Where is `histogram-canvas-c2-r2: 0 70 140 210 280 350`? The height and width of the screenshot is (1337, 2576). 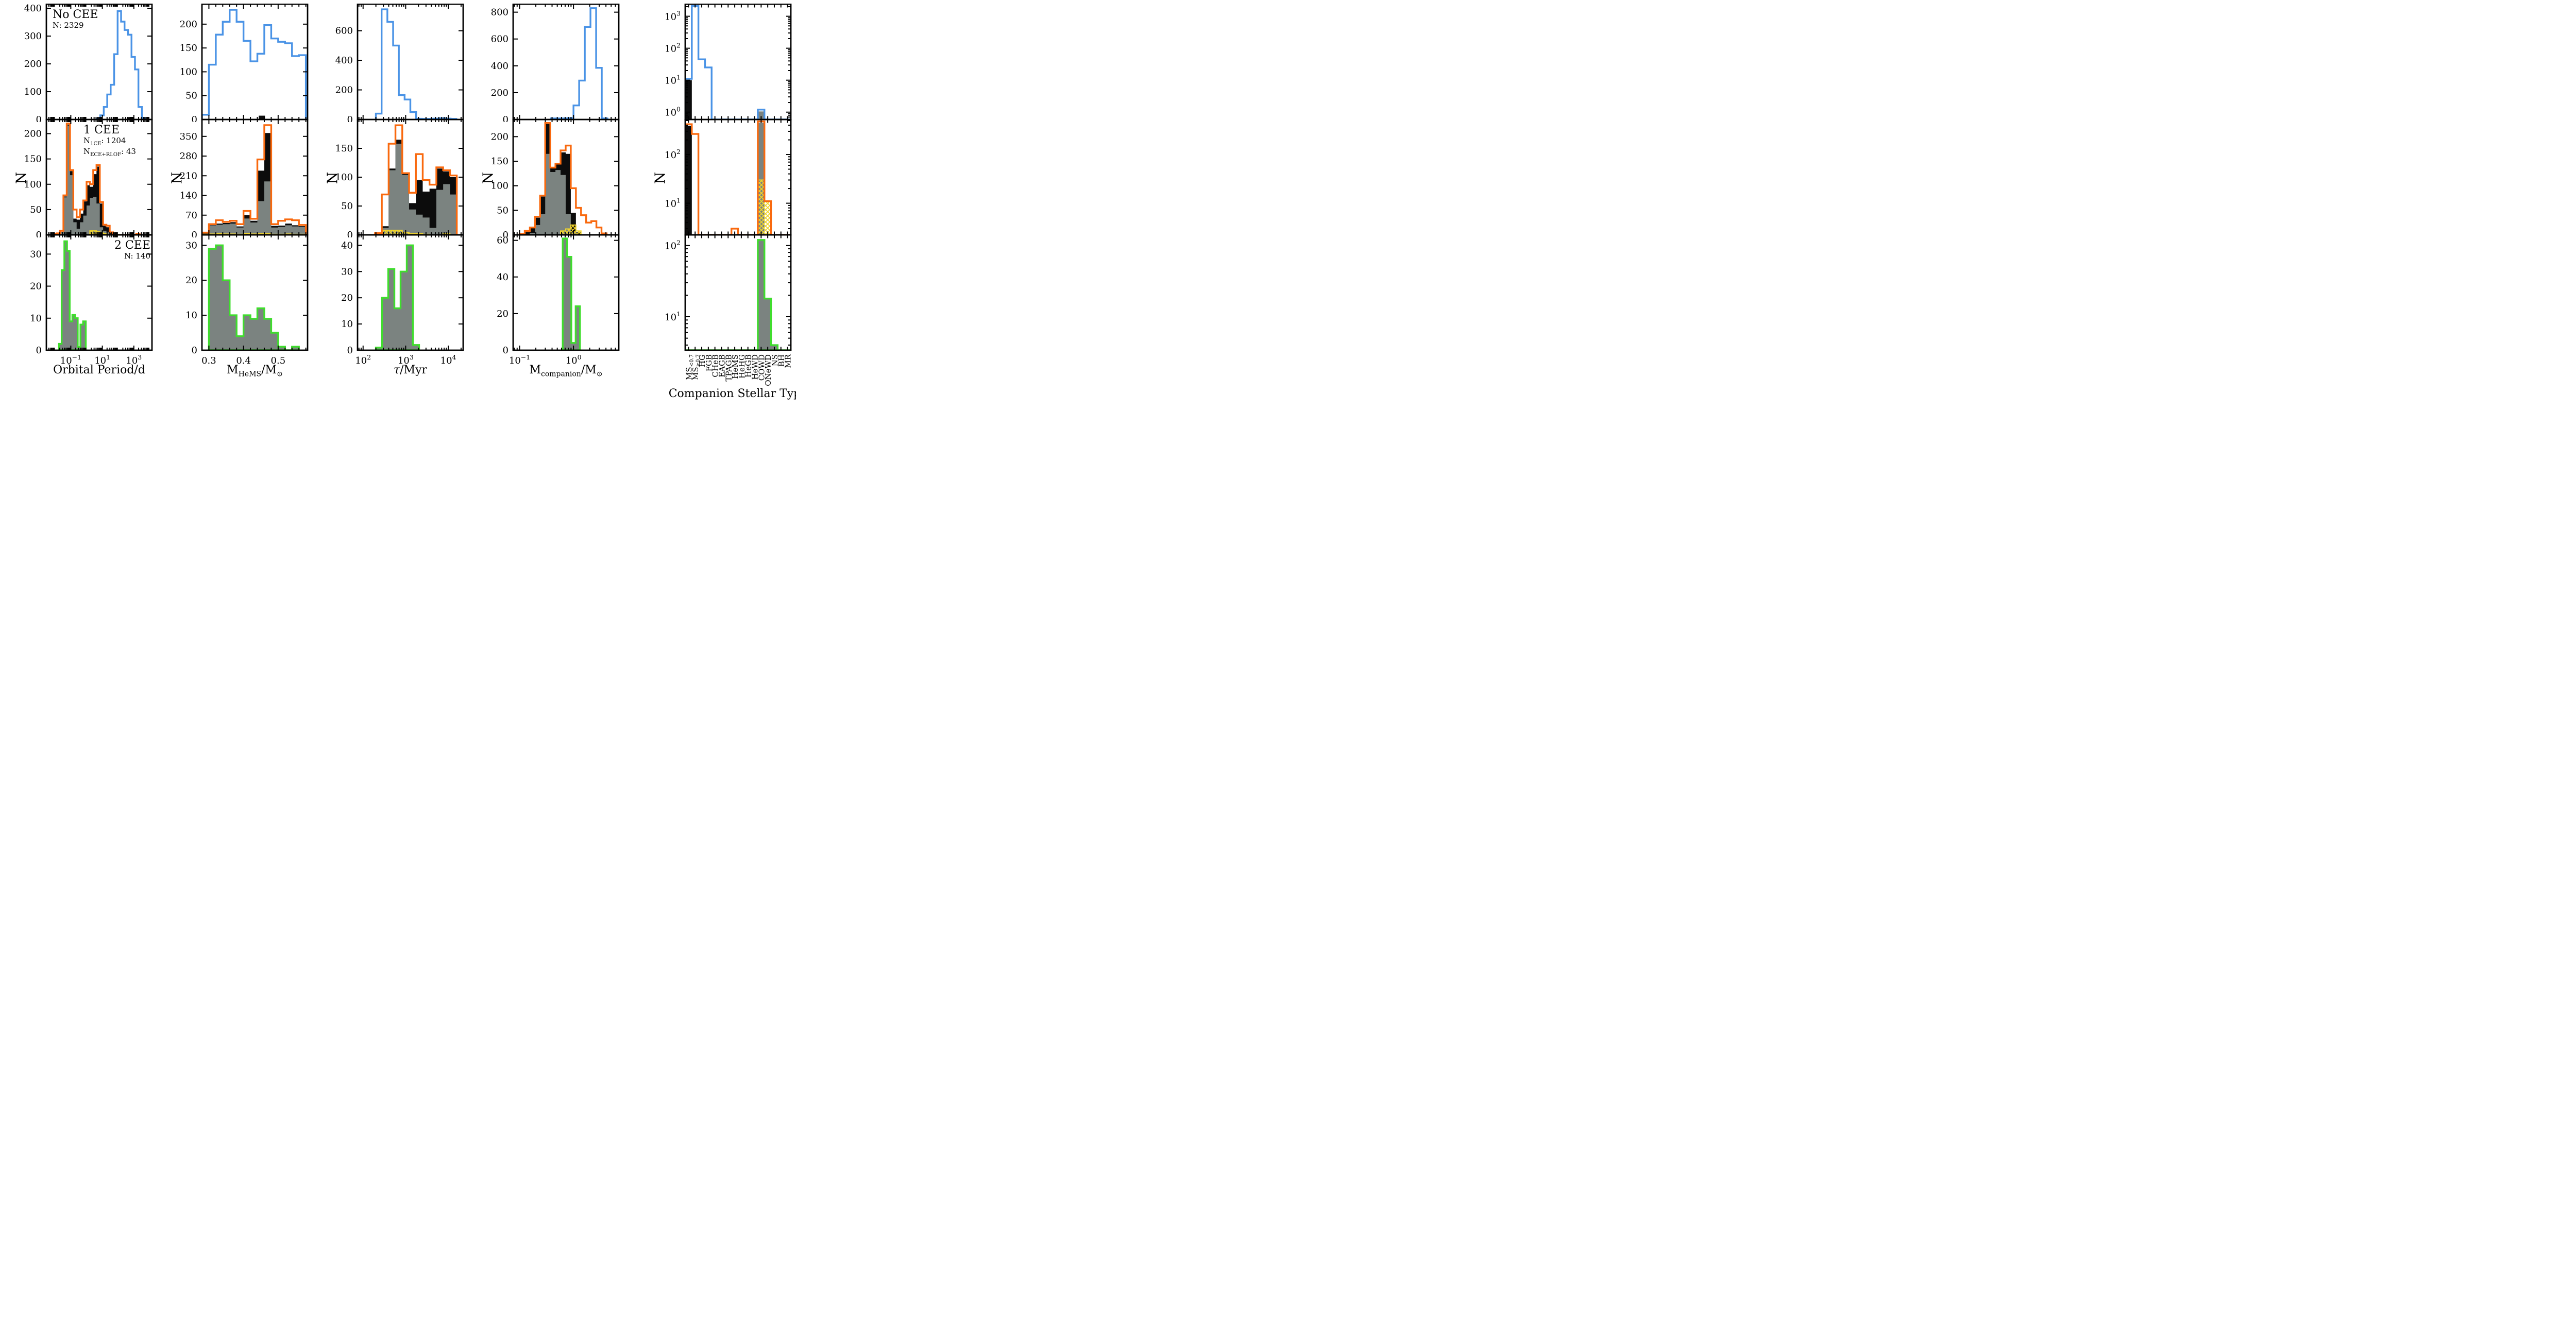 histogram-canvas-c2-r2: 0 70 140 210 280 350 is located at coordinates (244, 180).